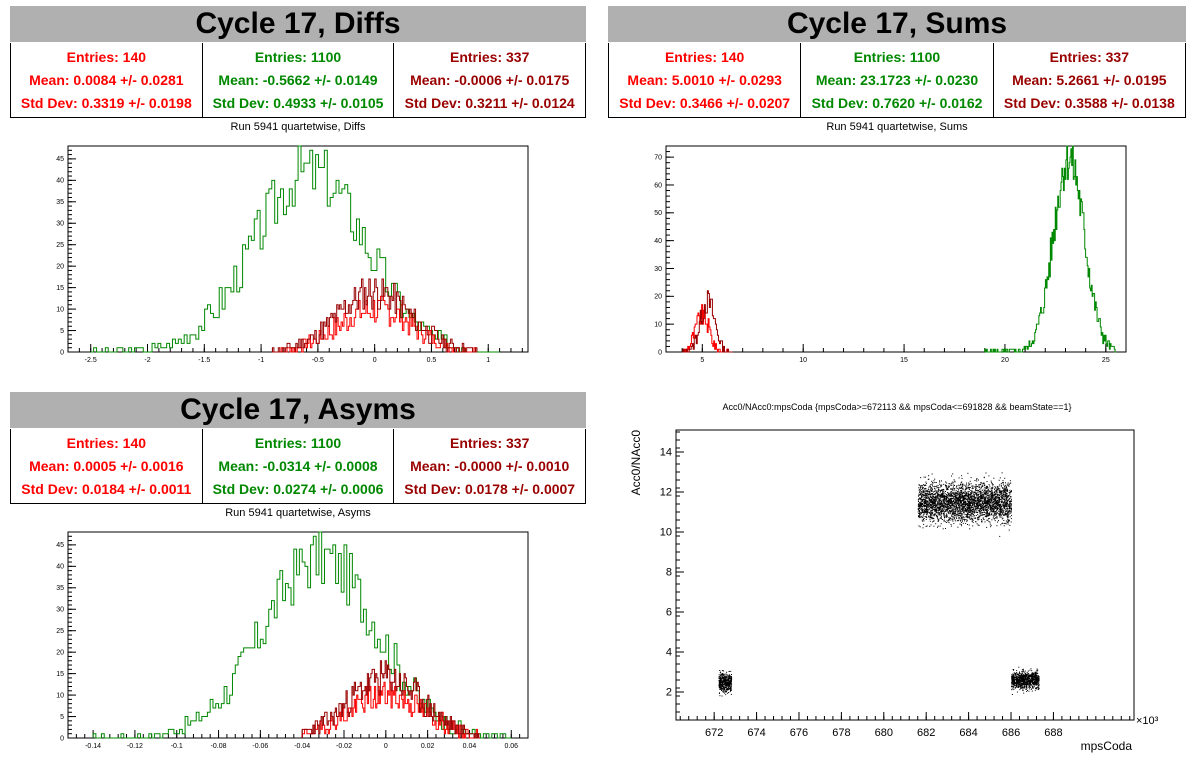  I want to click on diffs-mean-3: Mean: -0.0006 +/- 0.0175, so click(490, 79).